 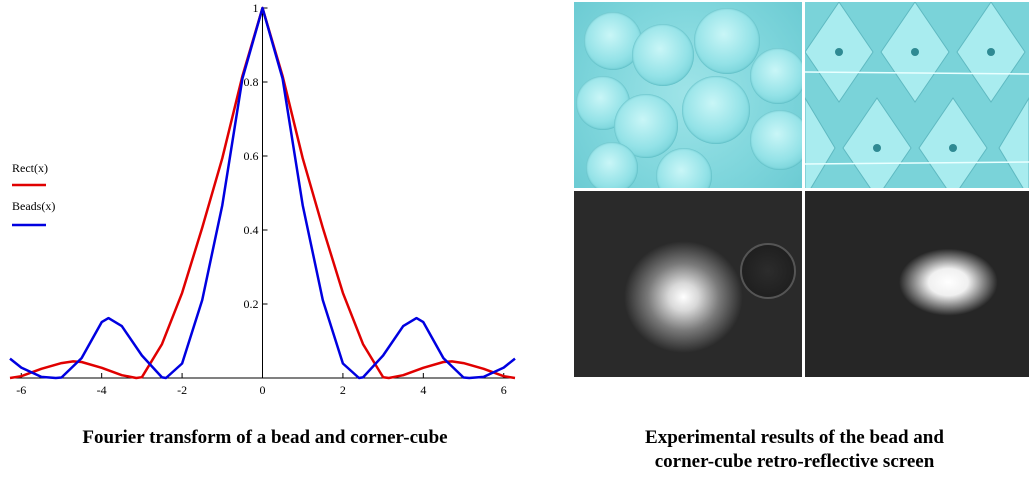 I want to click on y-tick-label: 1, so click(x=256, y=8).